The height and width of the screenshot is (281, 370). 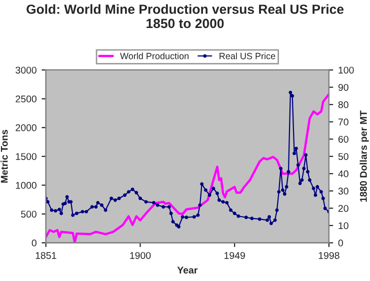 I want to click on y2-tick-label: 40, so click(x=343, y=174).